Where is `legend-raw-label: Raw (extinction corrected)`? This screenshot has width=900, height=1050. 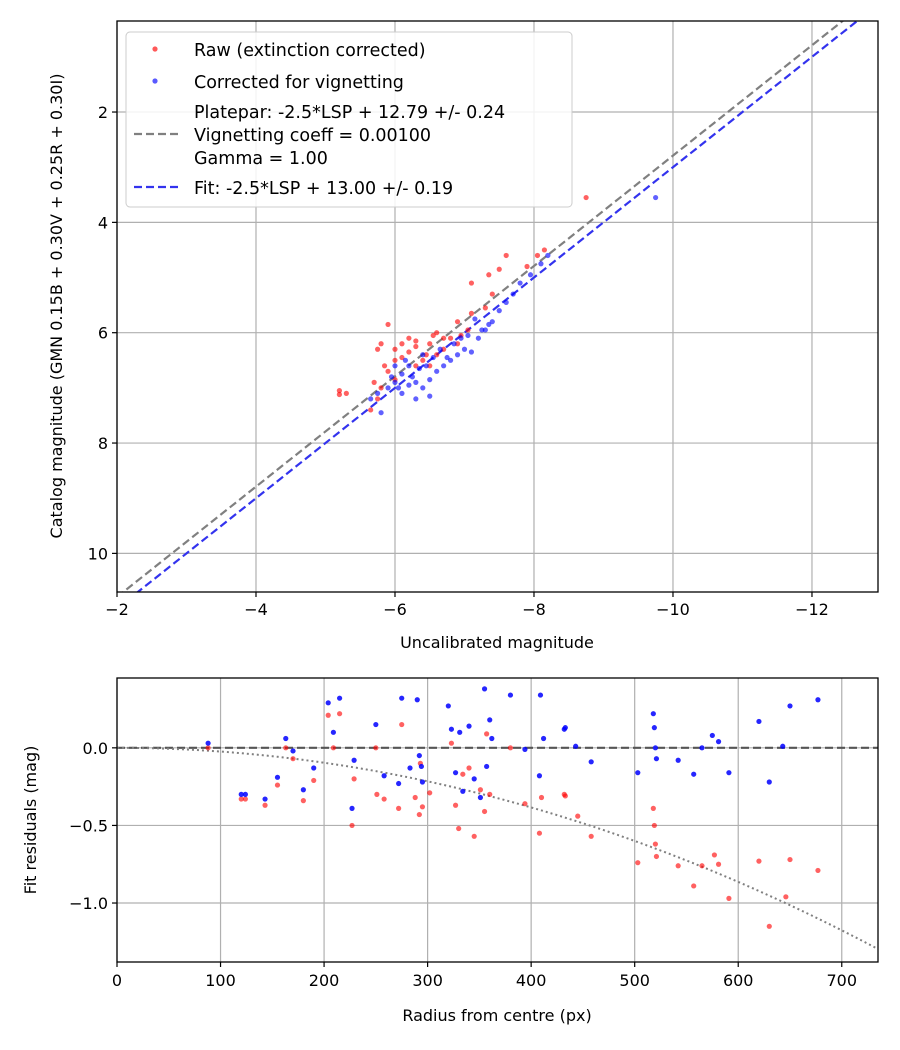 legend-raw-label: Raw (extinction corrected) is located at coordinates (310, 51).